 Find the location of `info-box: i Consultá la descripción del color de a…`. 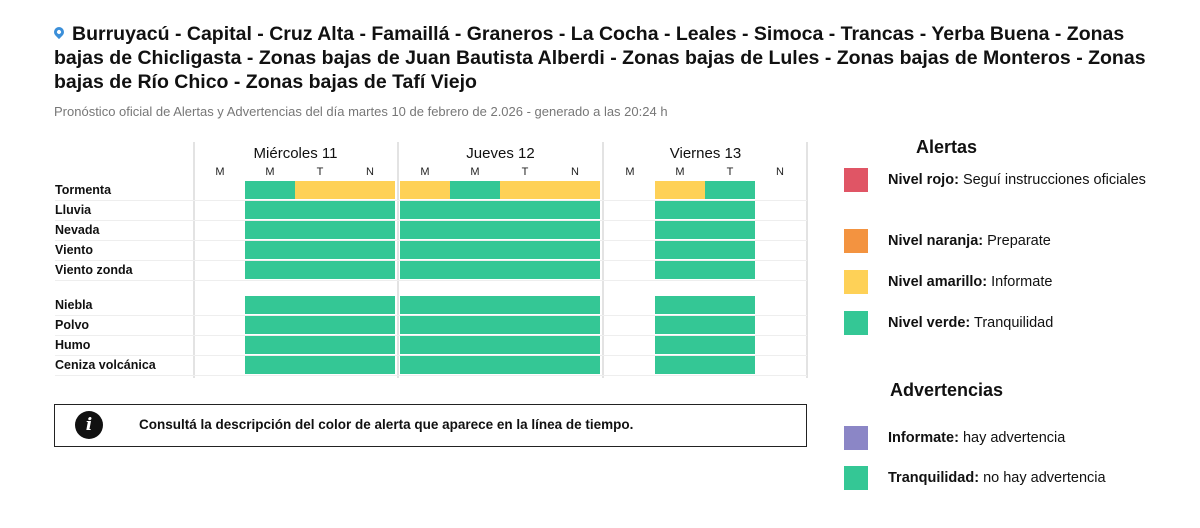

info-box: i Consultá la descripción del color de a… is located at coordinates (430, 425).